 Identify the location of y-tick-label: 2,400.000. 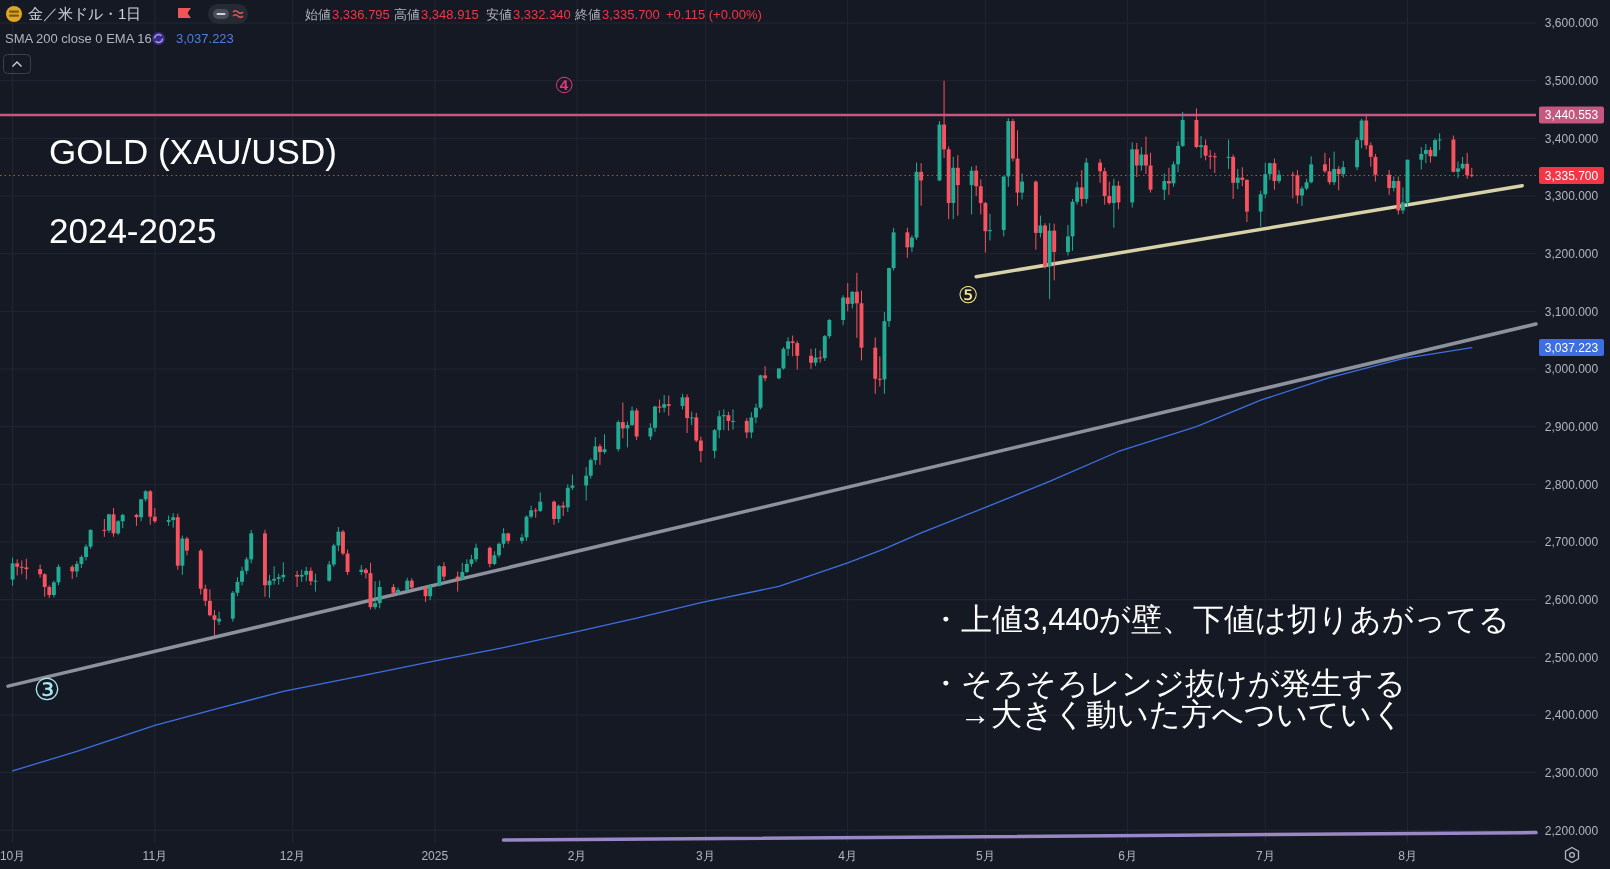
(1571, 715).